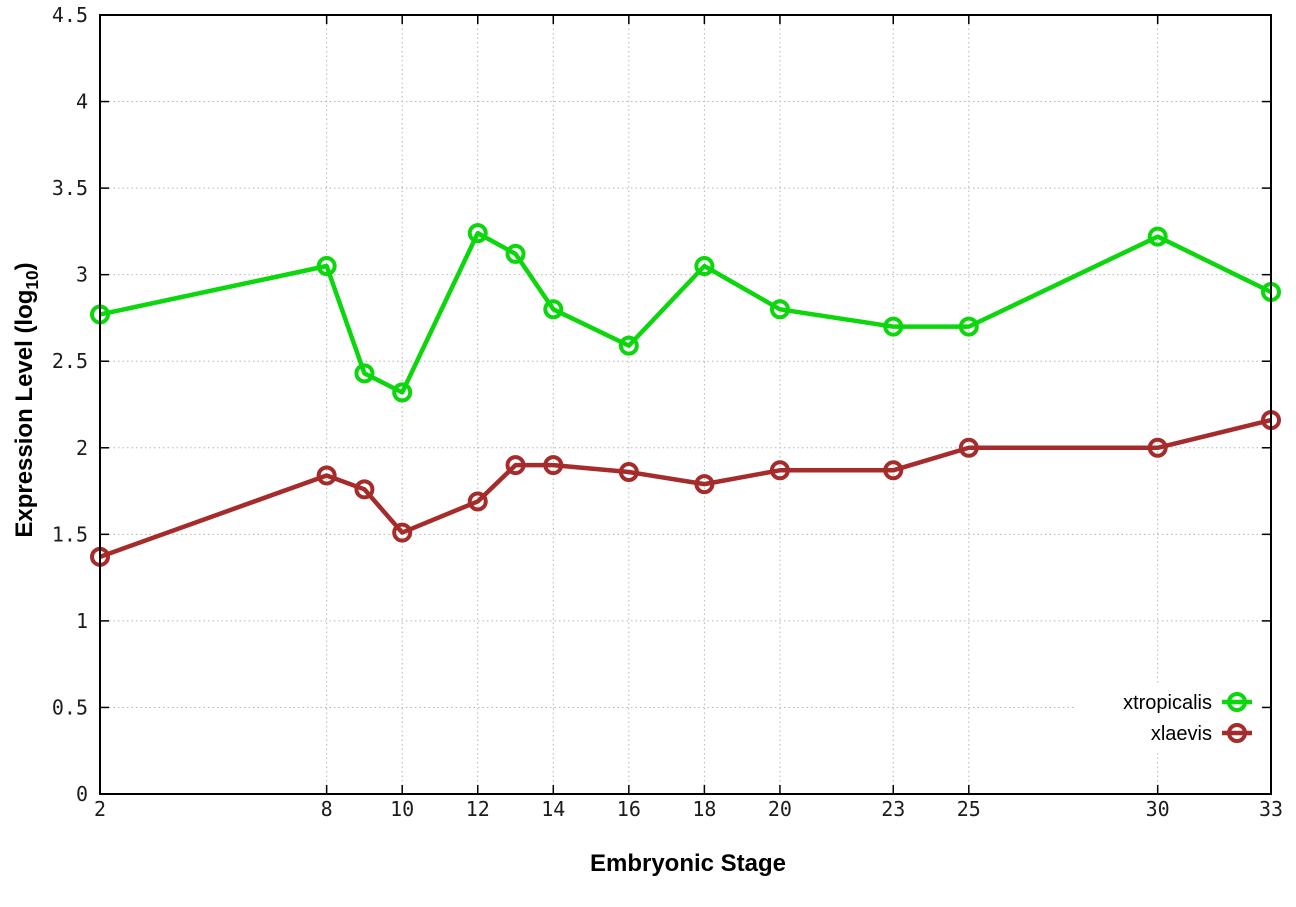 The image size is (1296, 907). What do you see at coordinates (780, 809) in the screenshot?
I see `x-tick-label: 20` at bounding box center [780, 809].